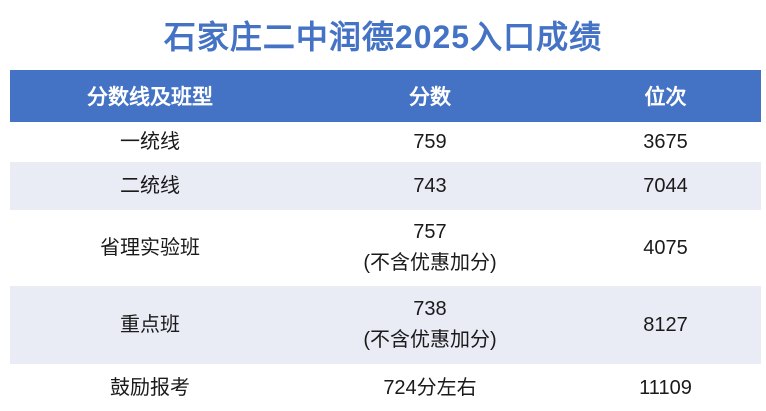 The image size is (766, 411). I want to click on table-row: 鼓励报考 724分左右 11109, so click(385, 387).